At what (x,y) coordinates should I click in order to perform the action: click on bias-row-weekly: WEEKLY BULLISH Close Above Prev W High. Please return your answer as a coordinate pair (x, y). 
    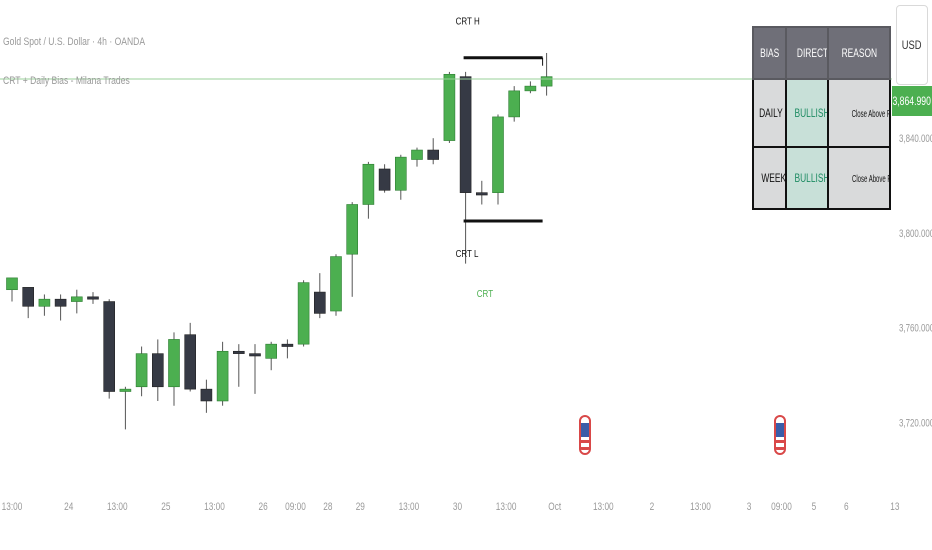
    Looking at the image, I should click on (821, 178).